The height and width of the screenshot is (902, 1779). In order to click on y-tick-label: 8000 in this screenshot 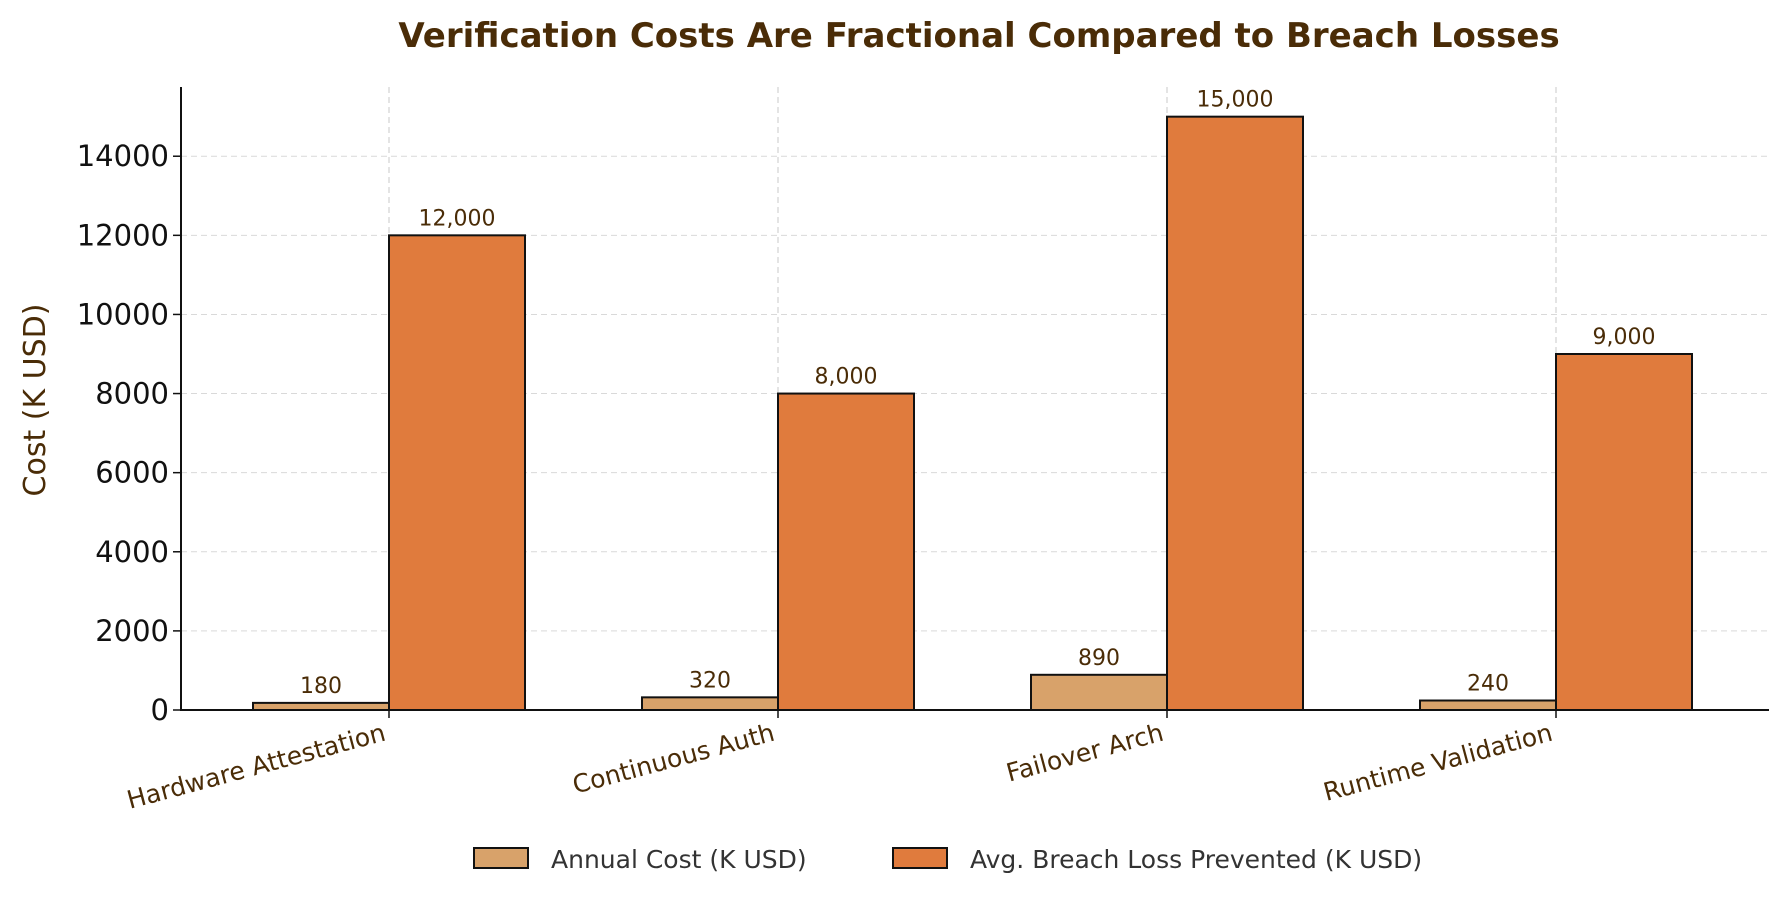, I will do `click(132, 394)`.